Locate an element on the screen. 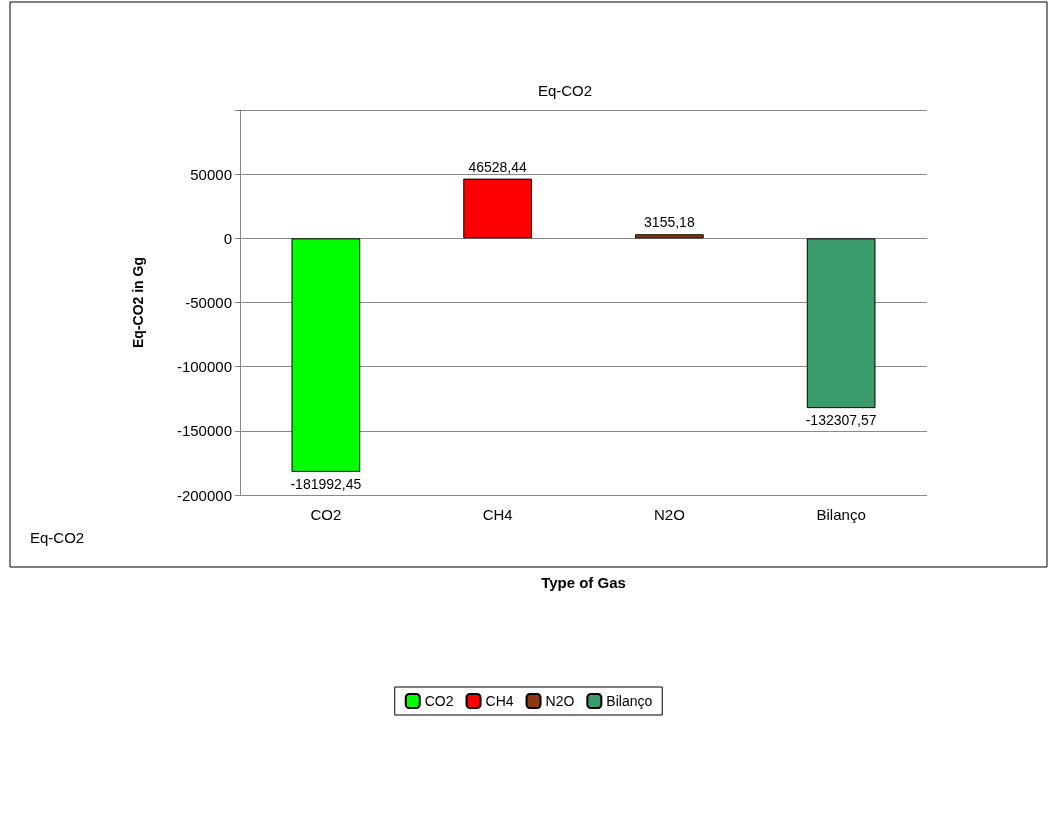  y-axis-title: Eq-CO2 in Gg is located at coordinates (138, 302).